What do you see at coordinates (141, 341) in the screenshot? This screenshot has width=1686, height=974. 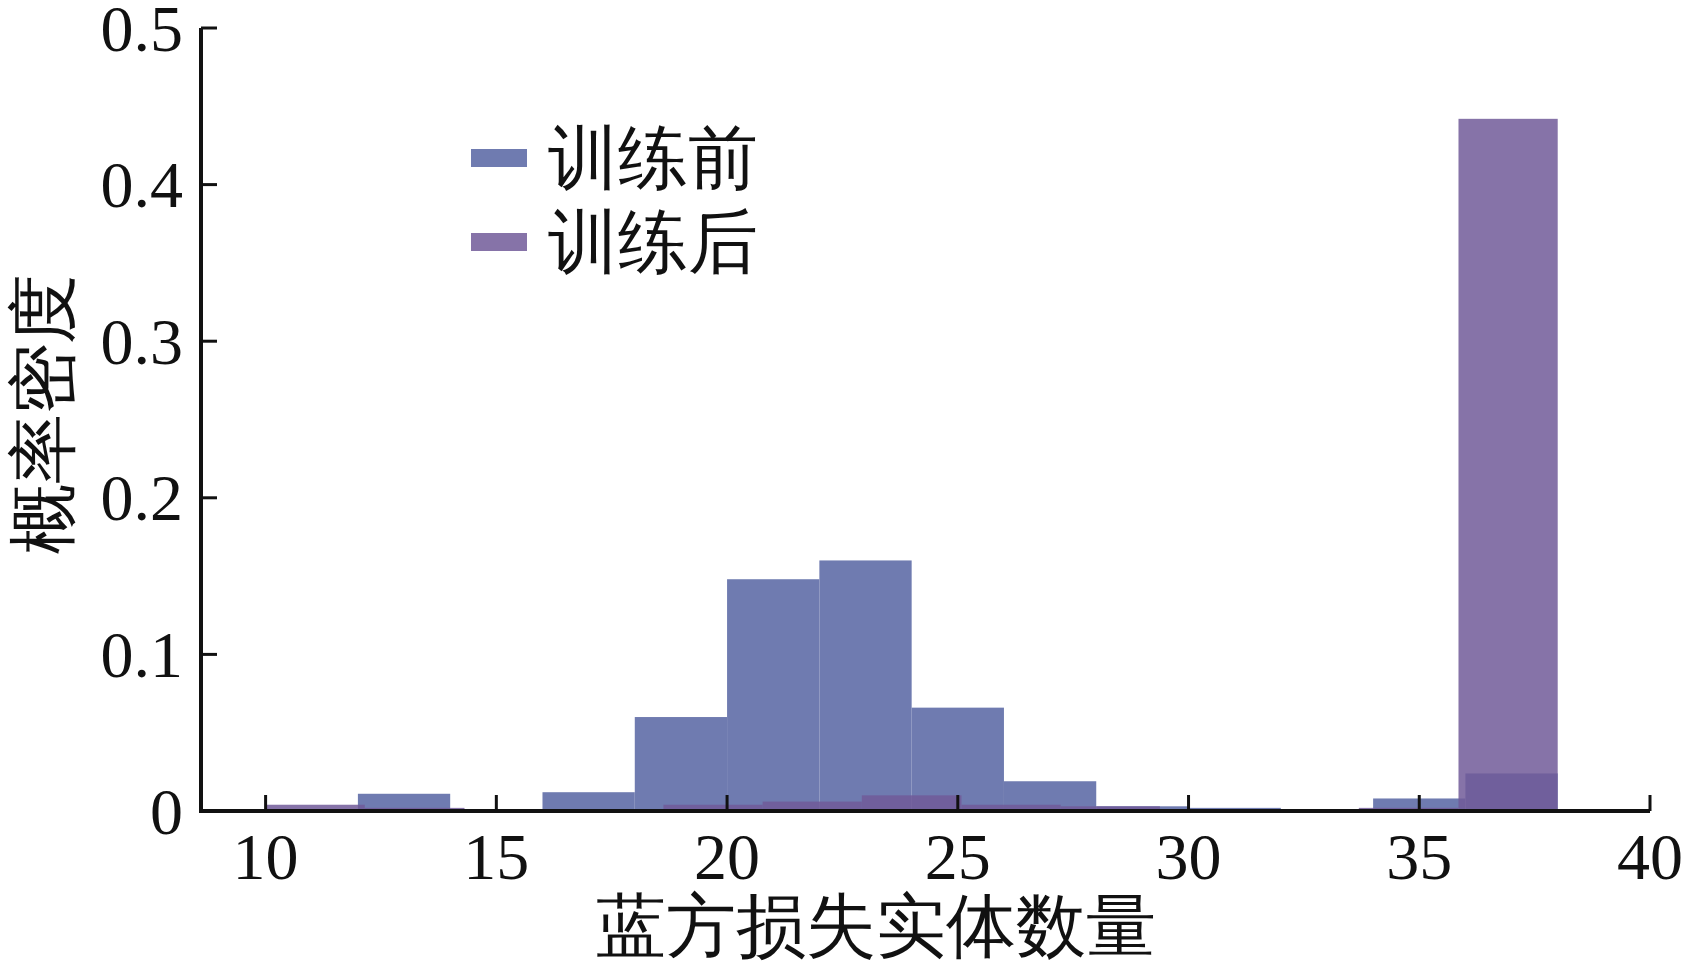 I see `y-tick-label: 0.3` at bounding box center [141, 341].